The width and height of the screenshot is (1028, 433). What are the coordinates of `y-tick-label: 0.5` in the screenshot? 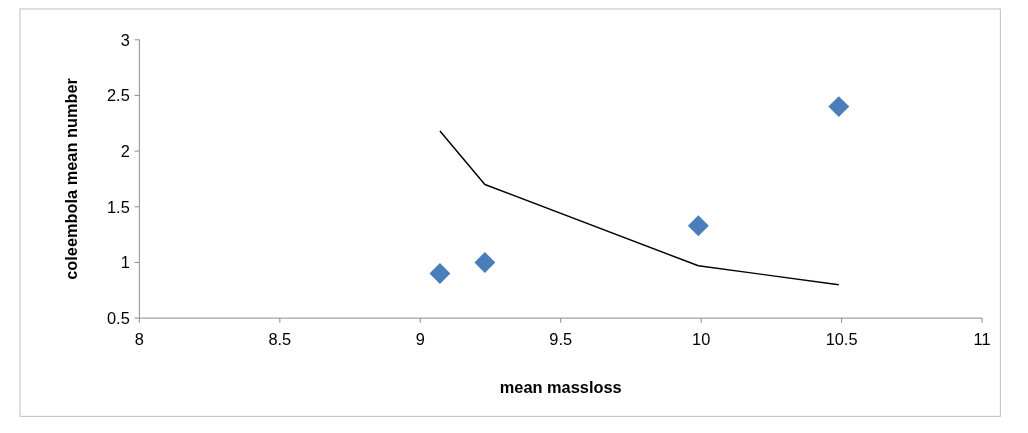 It's located at (118, 317).